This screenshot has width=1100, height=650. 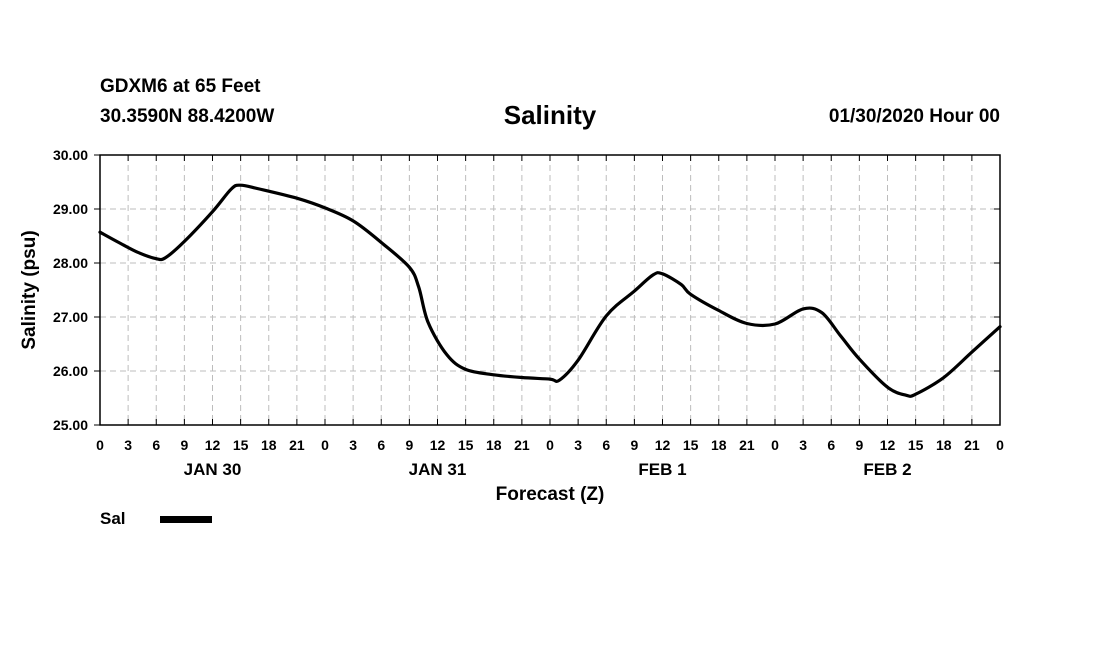 I want to click on x-axis-title: Forecast (Z), so click(x=550, y=494).